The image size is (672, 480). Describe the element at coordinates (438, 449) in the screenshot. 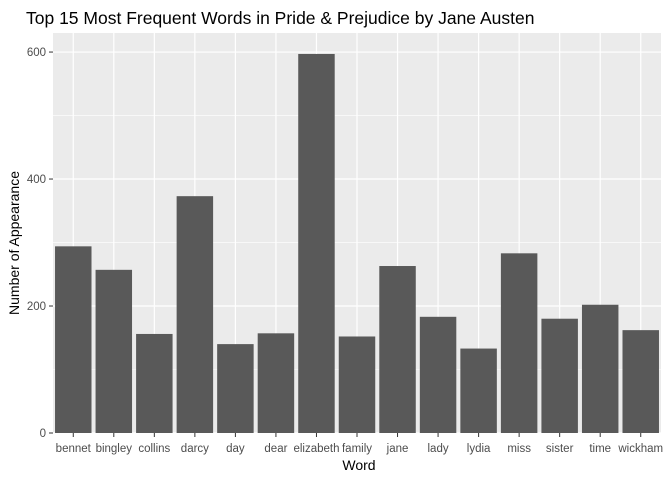

I see `x-tick-label-lady: lady` at that location.